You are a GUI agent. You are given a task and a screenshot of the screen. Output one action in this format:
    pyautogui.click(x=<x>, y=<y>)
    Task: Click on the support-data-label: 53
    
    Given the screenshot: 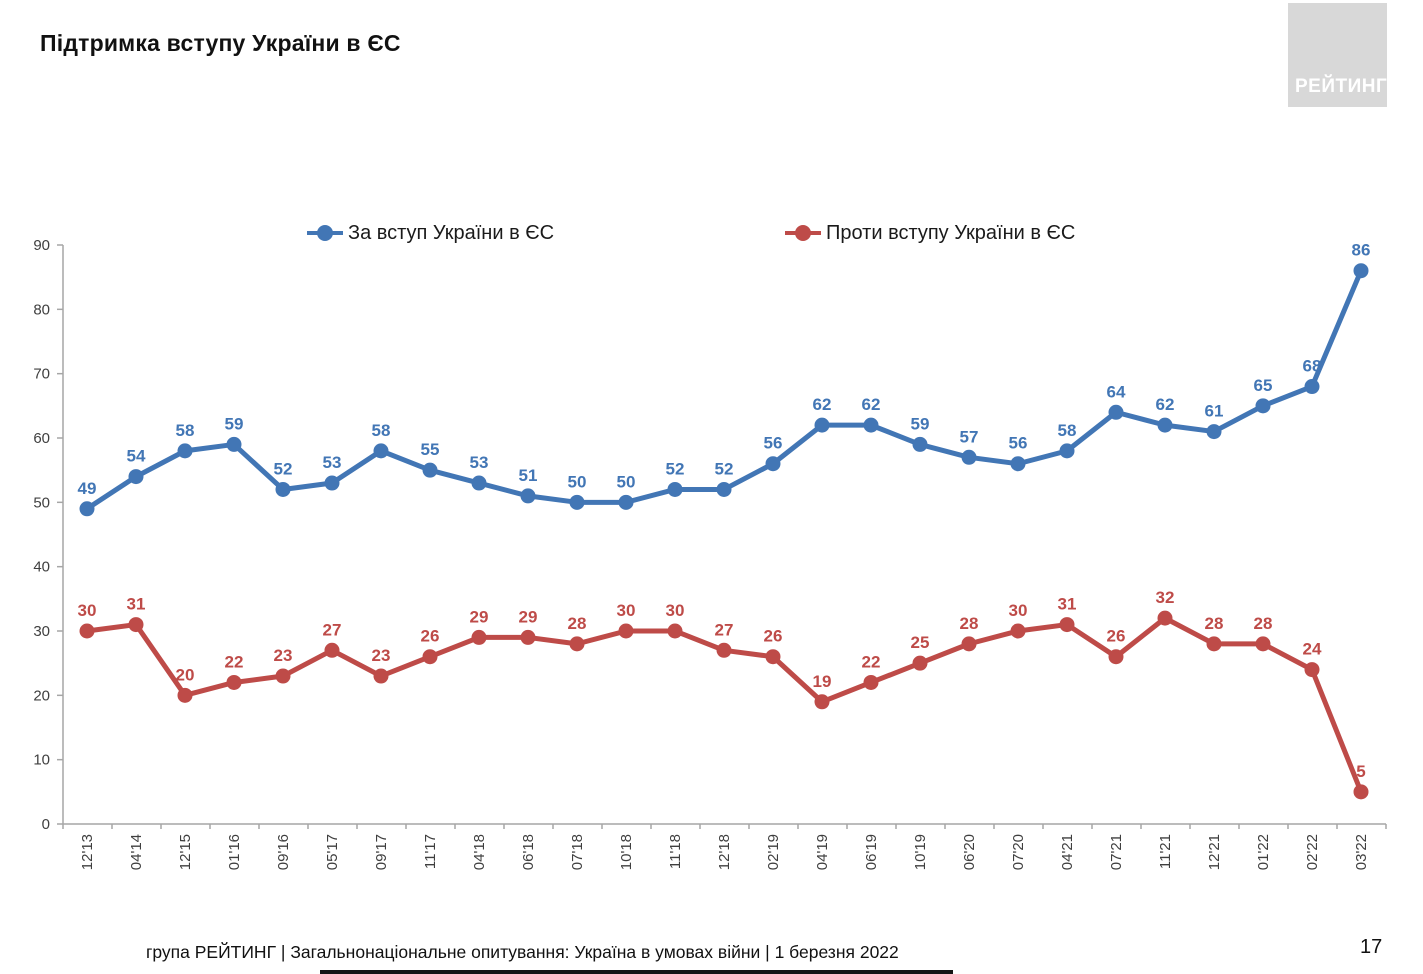 What is the action you would take?
    pyautogui.click(x=332, y=462)
    